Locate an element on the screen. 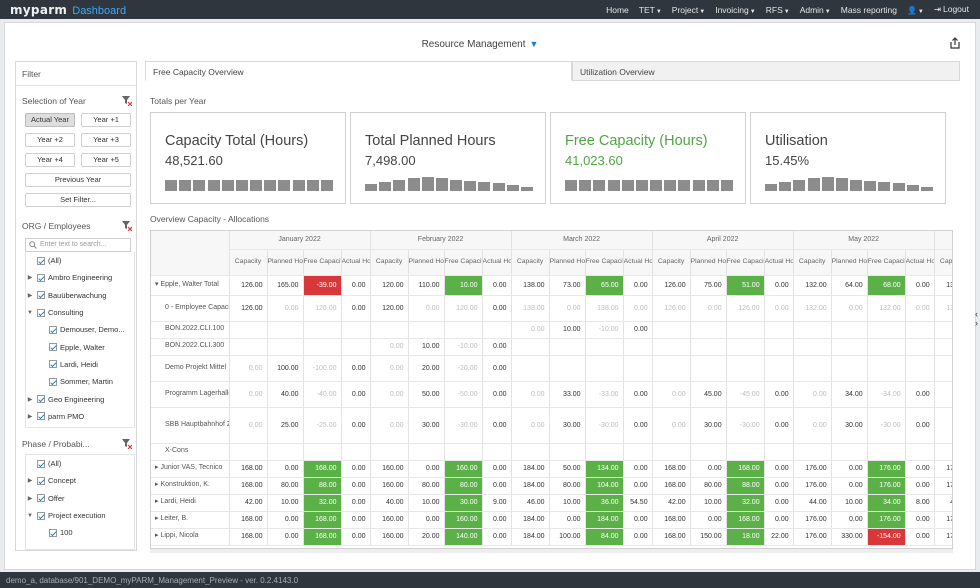  tree-item: 100 is located at coordinates (80, 532).